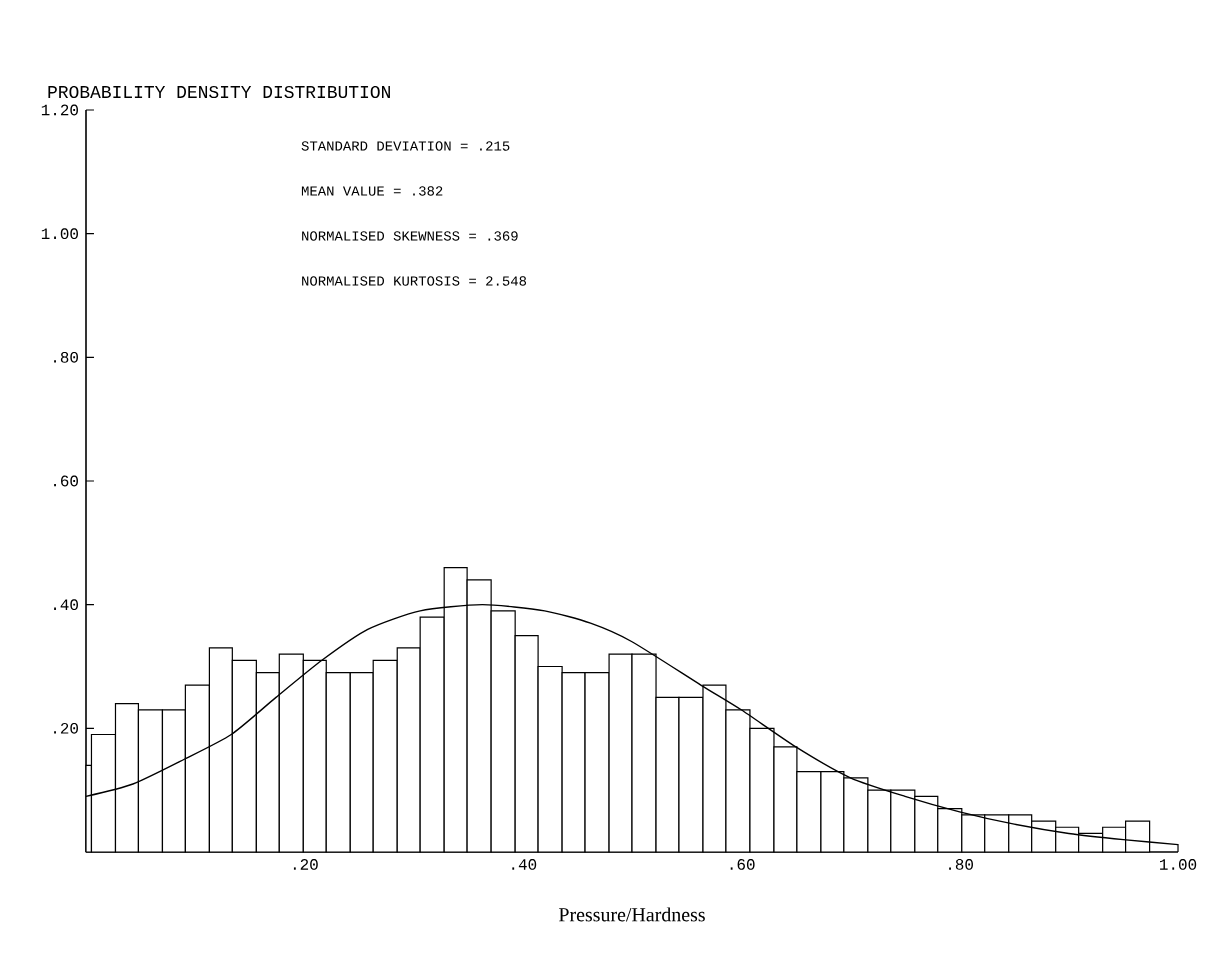 The height and width of the screenshot is (974, 1232). What do you see at coordinates (631, 914) in the screenshot?
I see `x-axis-title: Pressure/Hardness` at bounding box center [631, 914].